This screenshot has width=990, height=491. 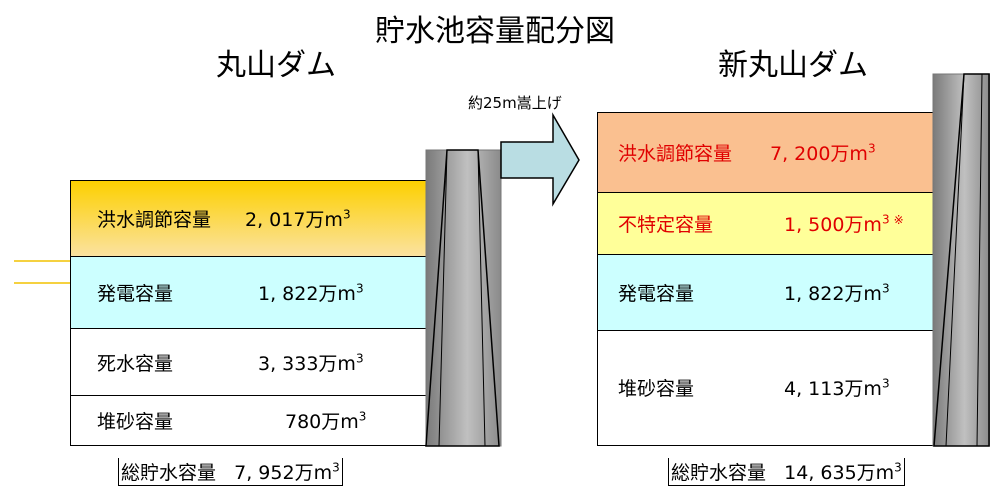 What do you see at coordinates (961, 260) in the screenshot?
I see `right-dam-body` at bounding box center [961, 260].